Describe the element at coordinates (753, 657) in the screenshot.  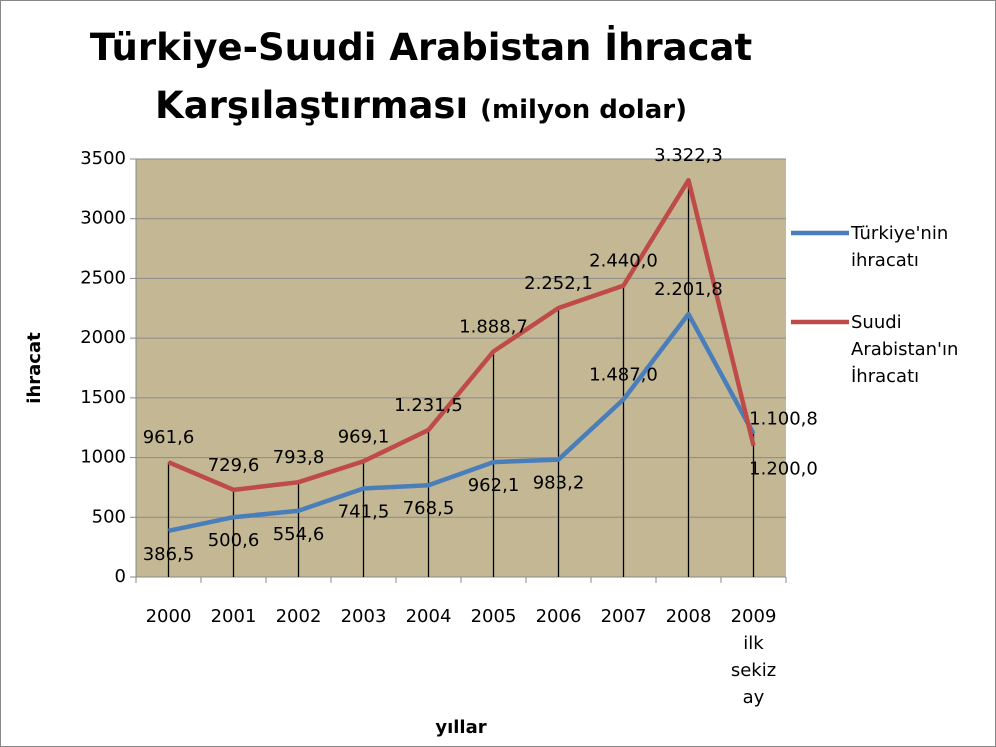
I see `x-tick-label: 2009 ilk sekiz ay` at that location.